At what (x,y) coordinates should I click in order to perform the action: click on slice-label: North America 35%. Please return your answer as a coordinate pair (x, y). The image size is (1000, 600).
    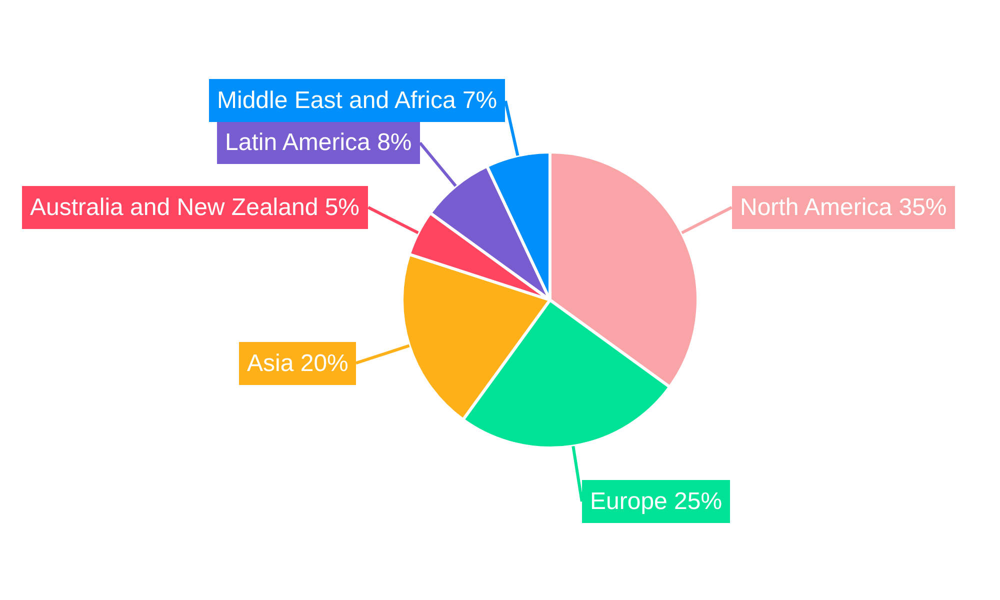
    Looking at the image, I should click on (843, 207).